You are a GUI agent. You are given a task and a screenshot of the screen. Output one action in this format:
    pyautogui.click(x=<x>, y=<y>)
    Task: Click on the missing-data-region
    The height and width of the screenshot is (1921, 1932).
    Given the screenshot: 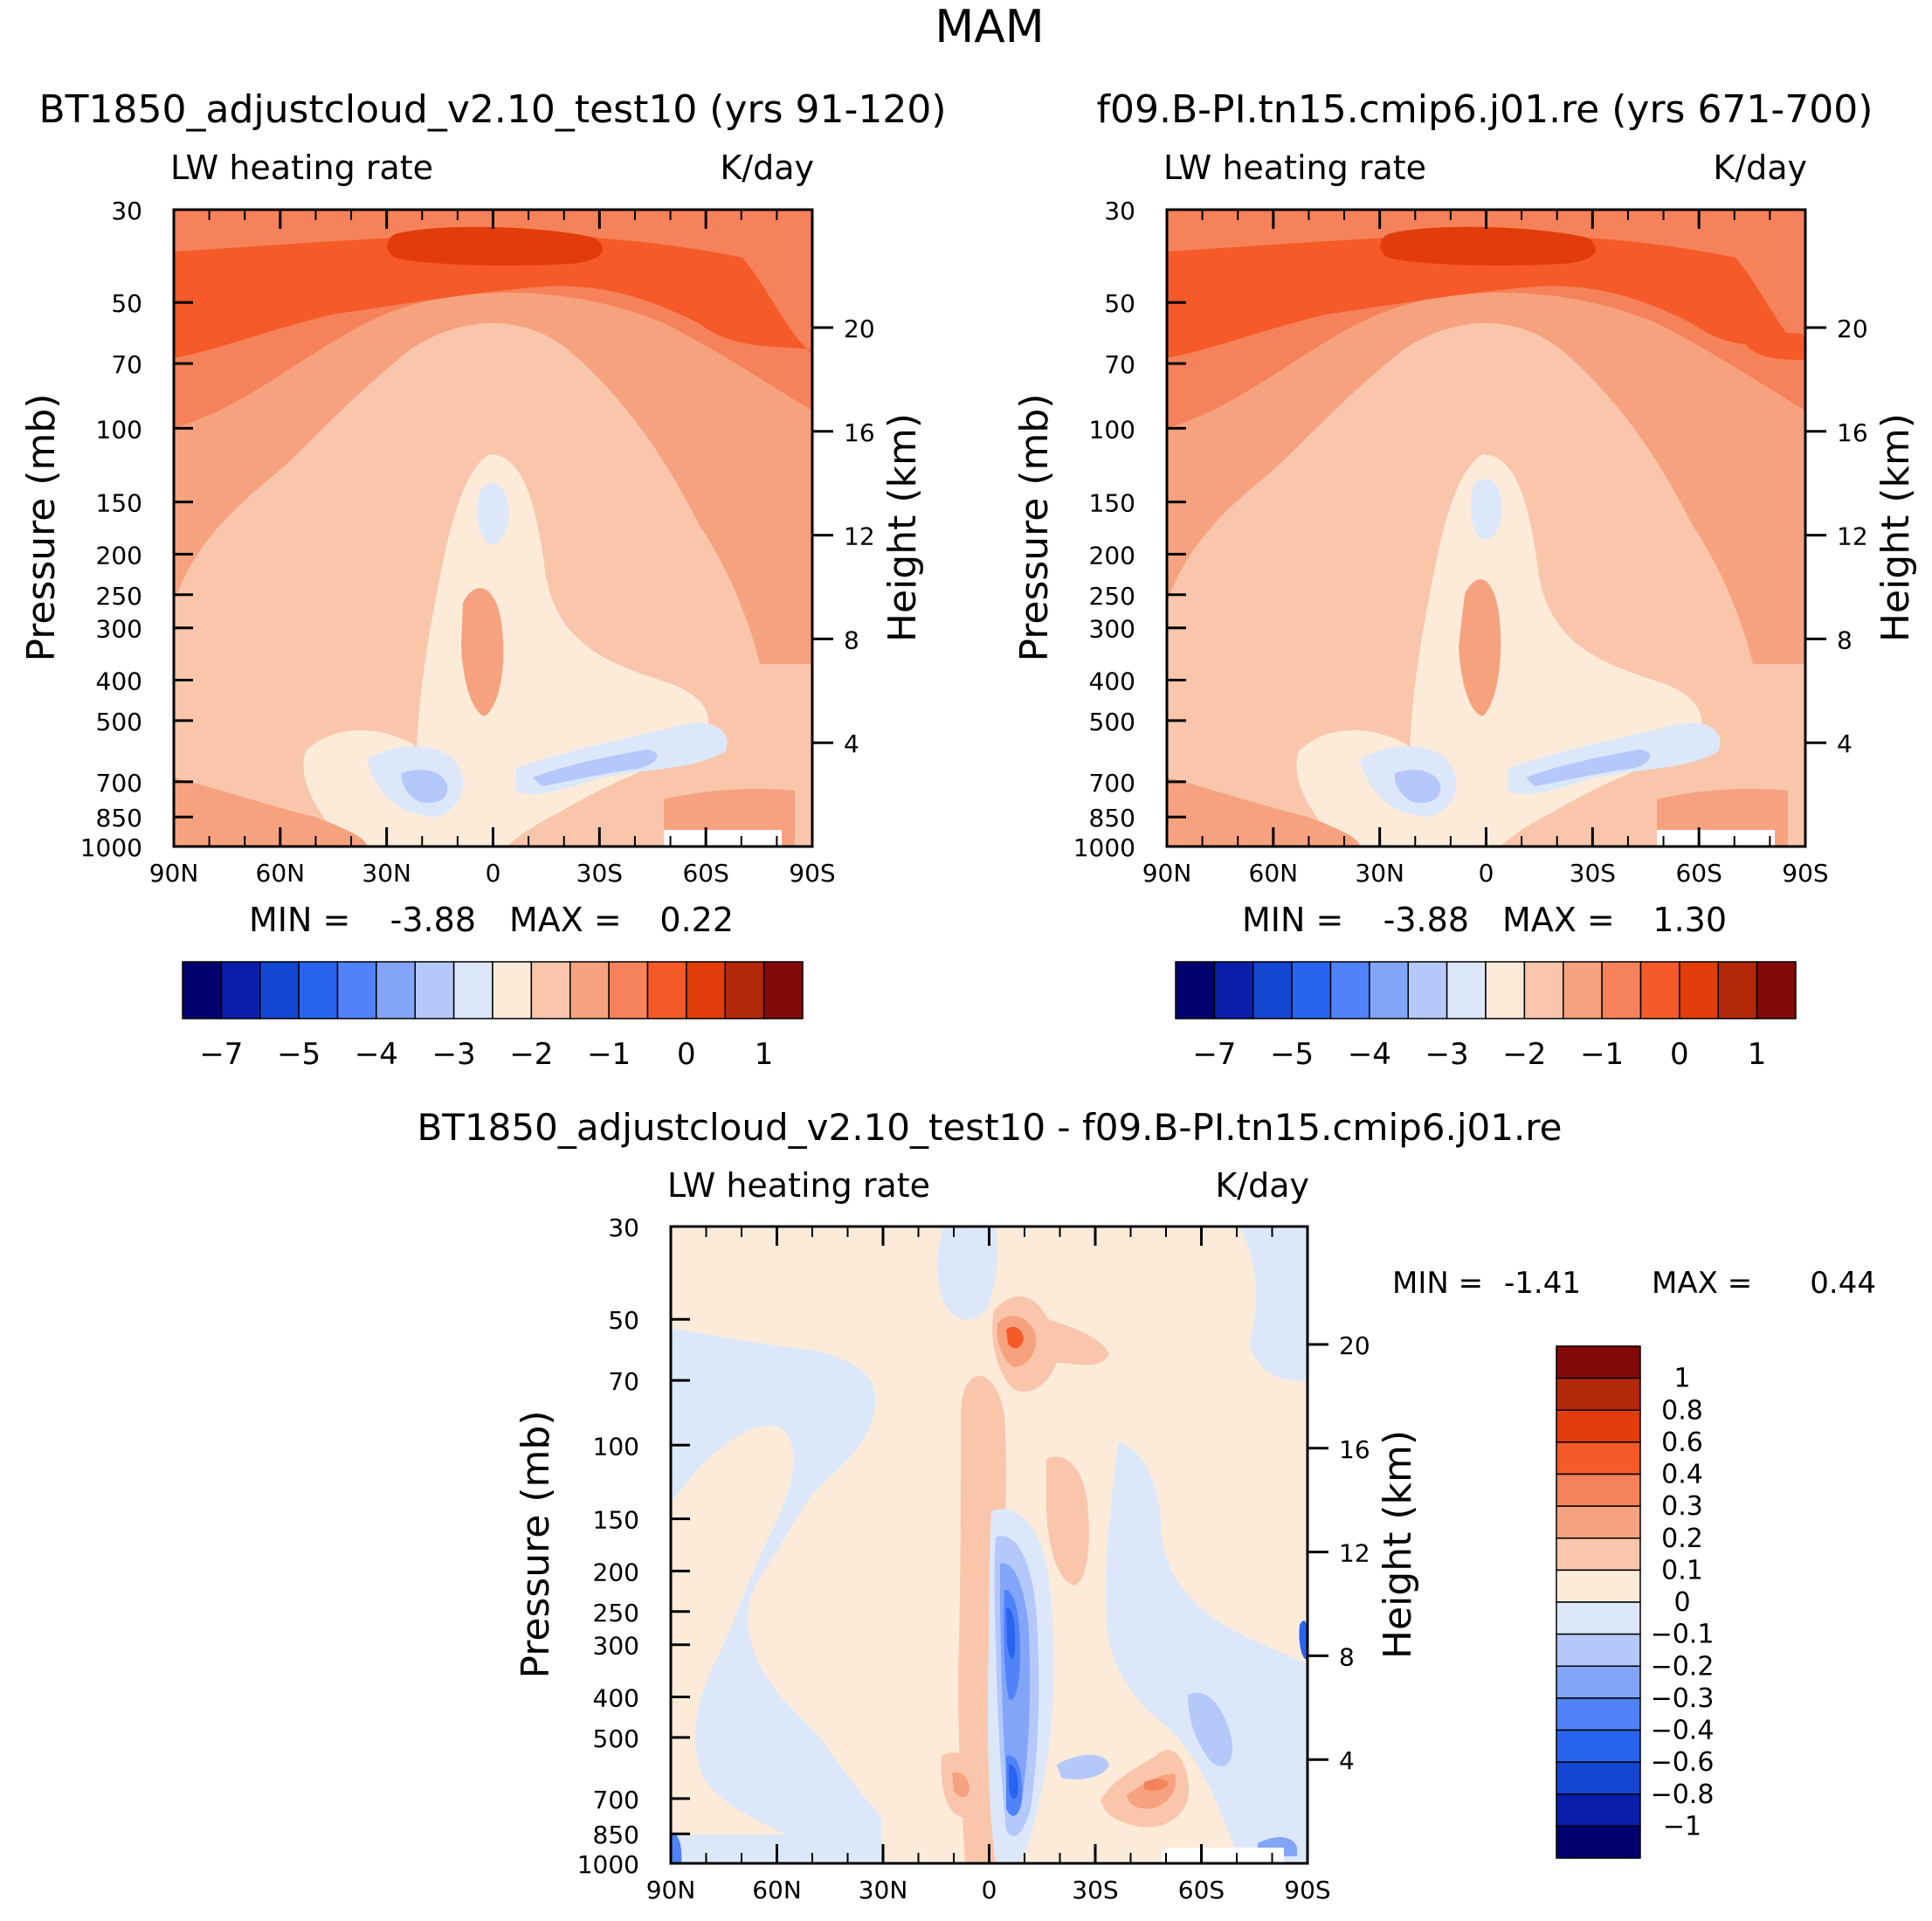 What is the action you would take?
    pyautogui.click(x=1223, y=1855)
    